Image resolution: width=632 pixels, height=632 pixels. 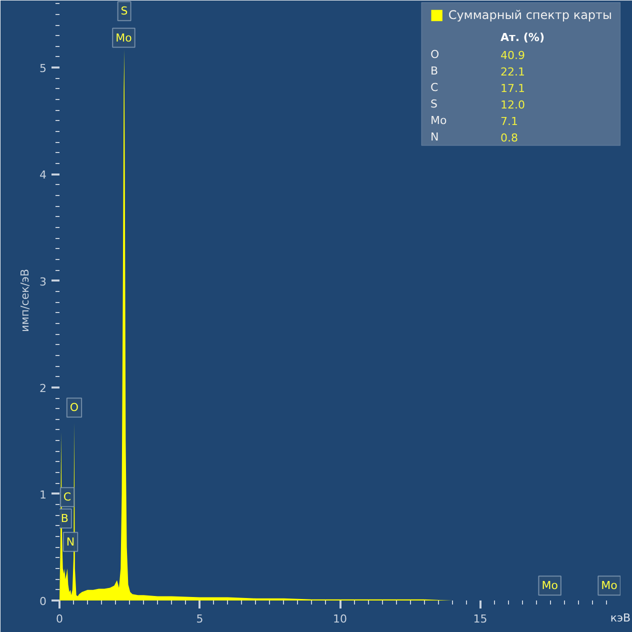 I want to click on annotation: 40.9, so click(x=512, y=55).